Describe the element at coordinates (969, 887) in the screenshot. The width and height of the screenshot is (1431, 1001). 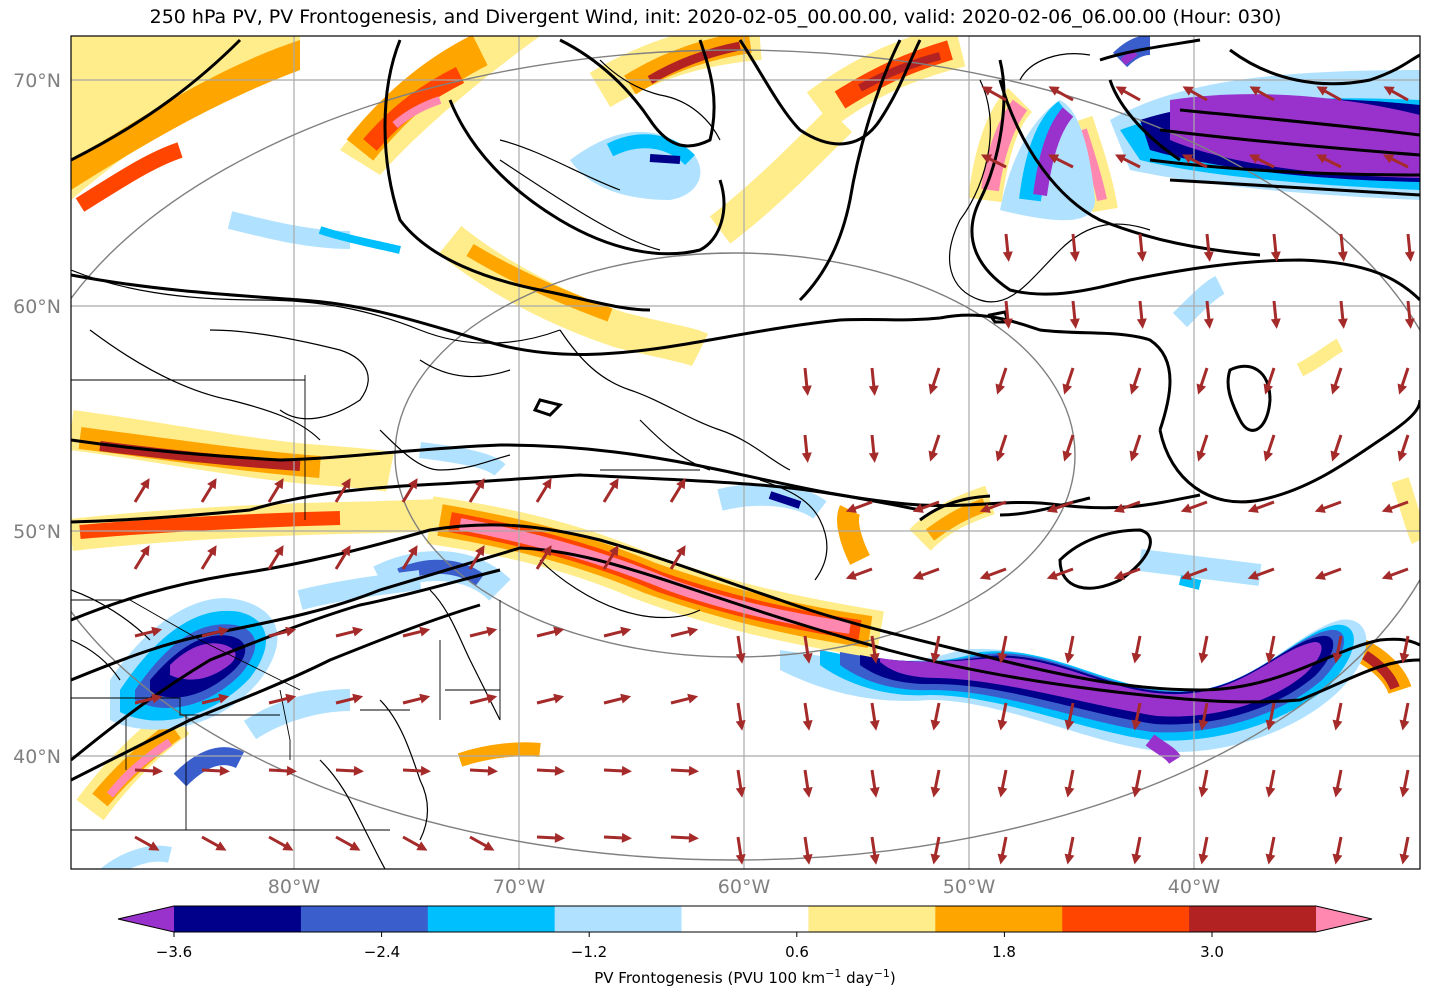
I see `lon-label-50w: 50°W` at that location.